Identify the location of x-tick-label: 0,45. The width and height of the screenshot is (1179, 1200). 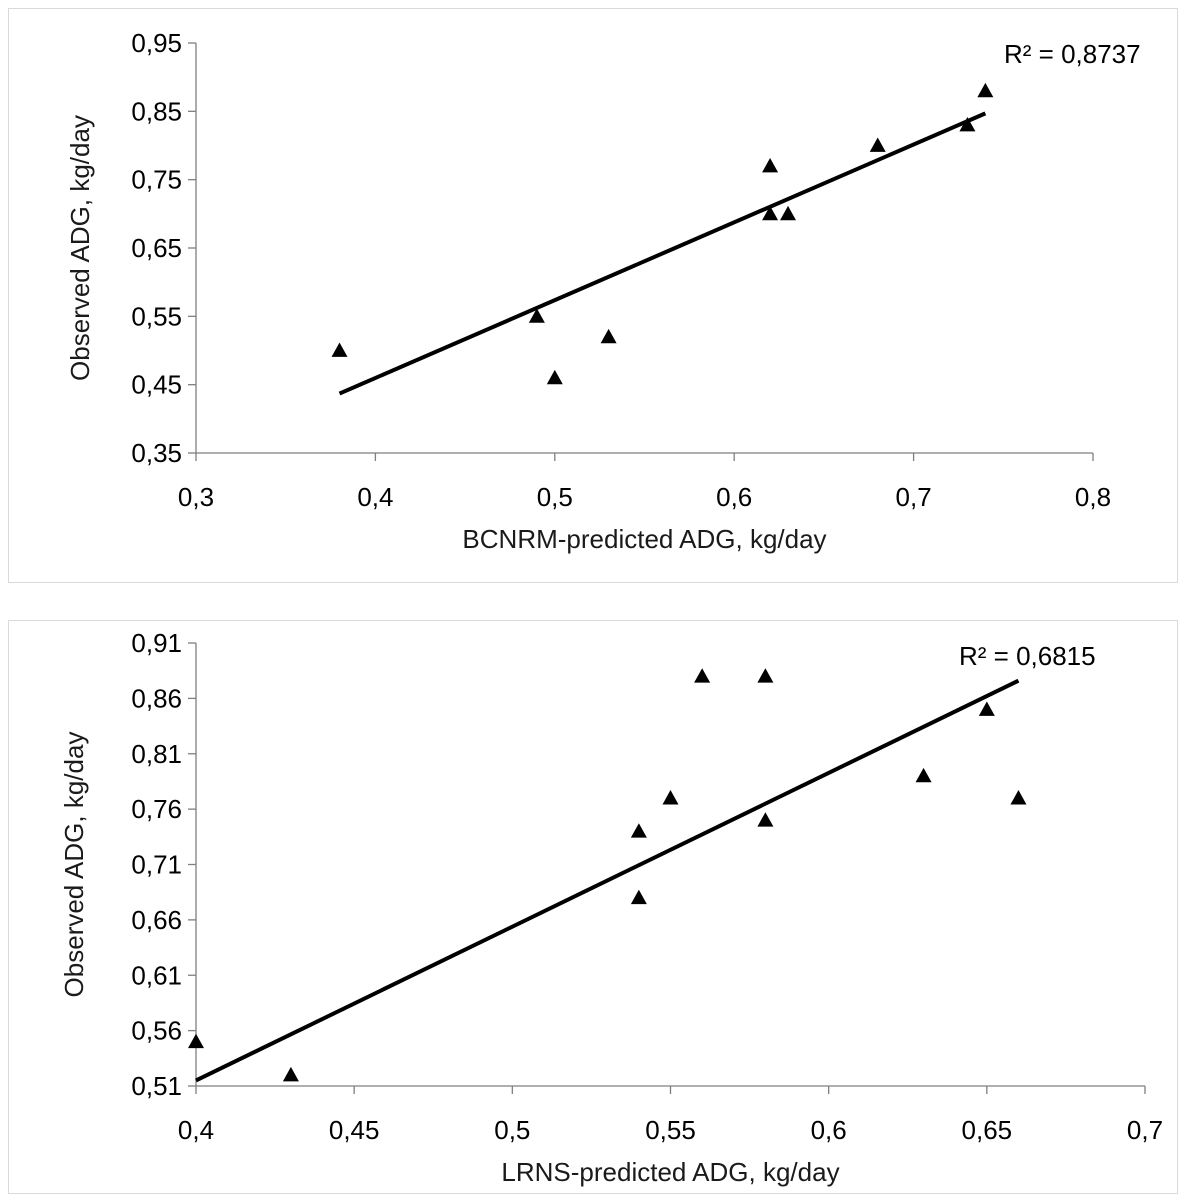
(354, 1130).